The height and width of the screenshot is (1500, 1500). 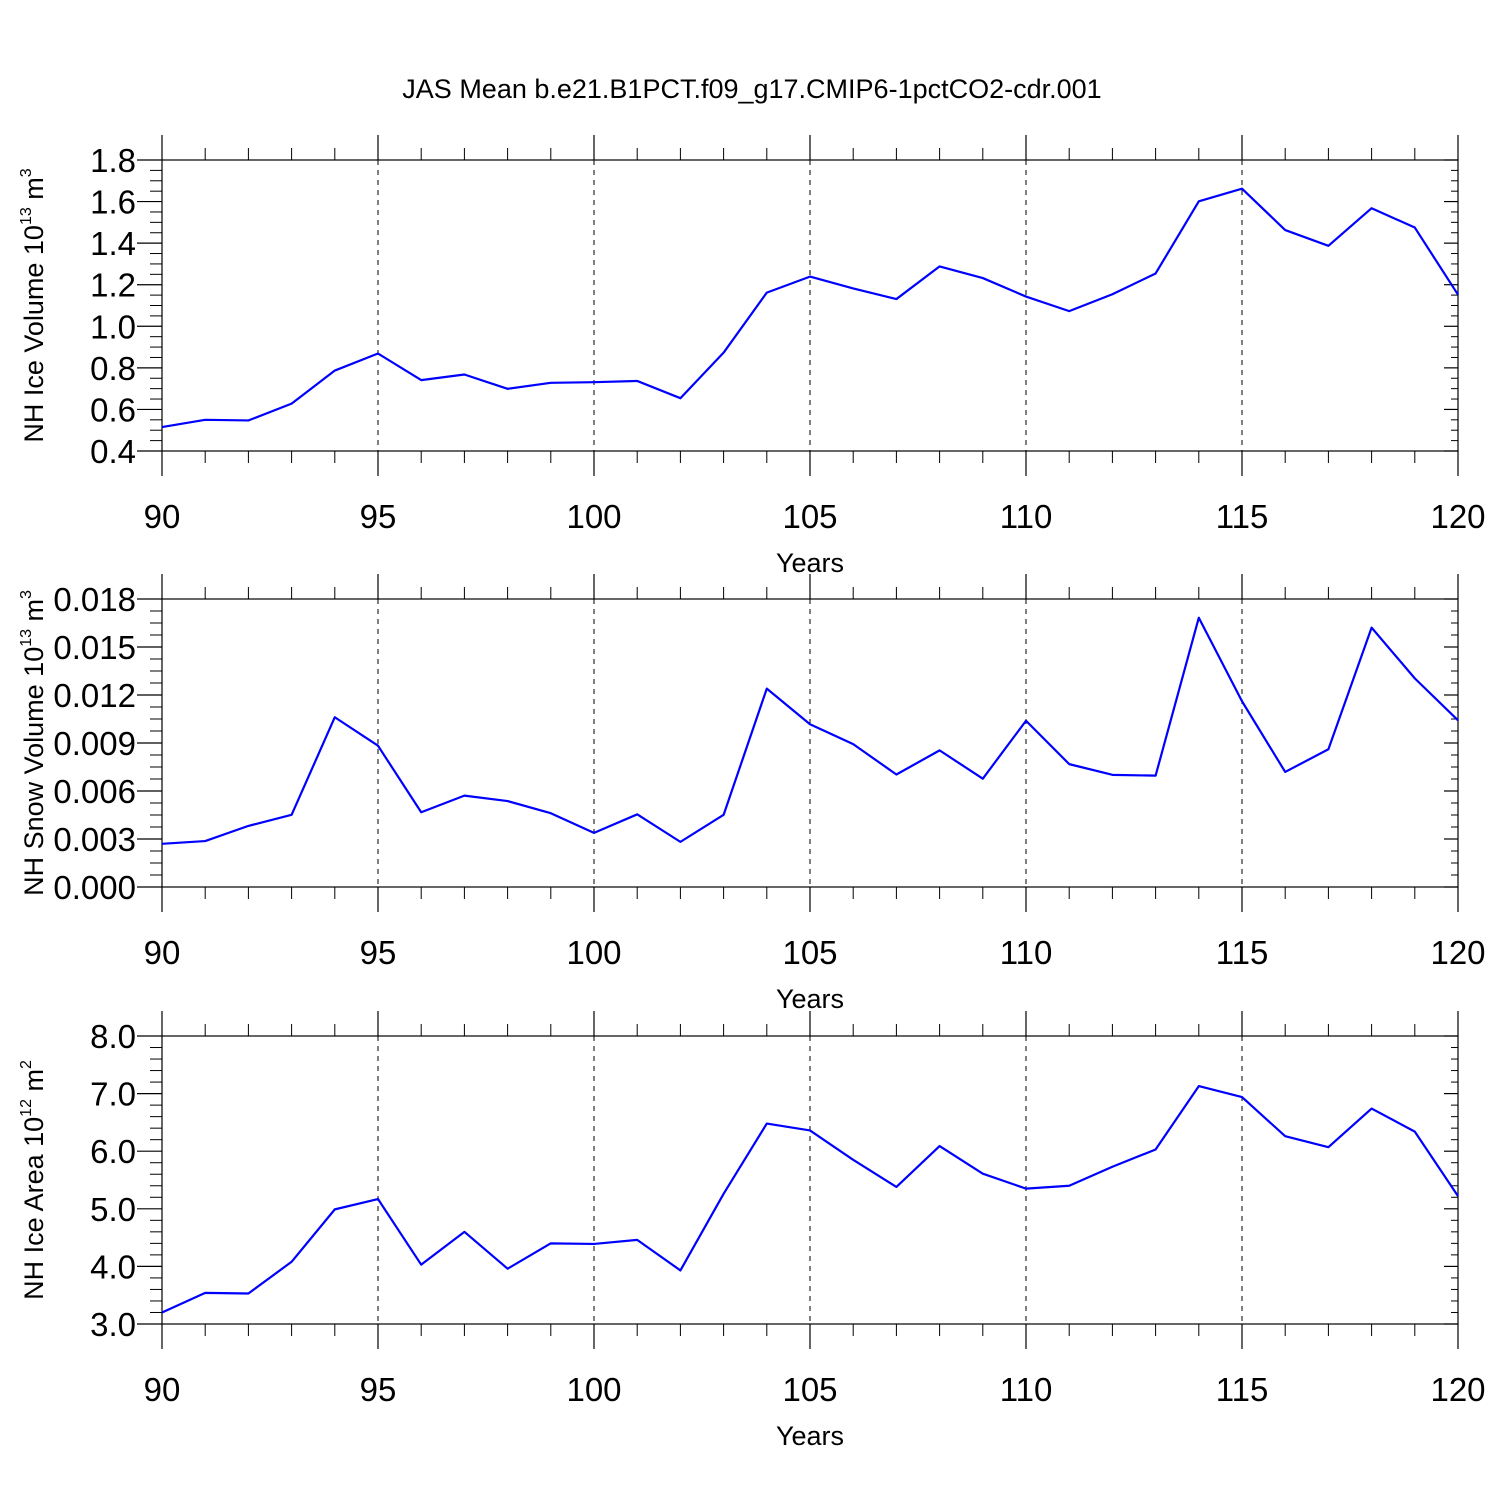 What do you see at coordinates (113, 1036) in the screenshot?
I see `y-tick-label: 8.0` at bounding box center [113, 1036].